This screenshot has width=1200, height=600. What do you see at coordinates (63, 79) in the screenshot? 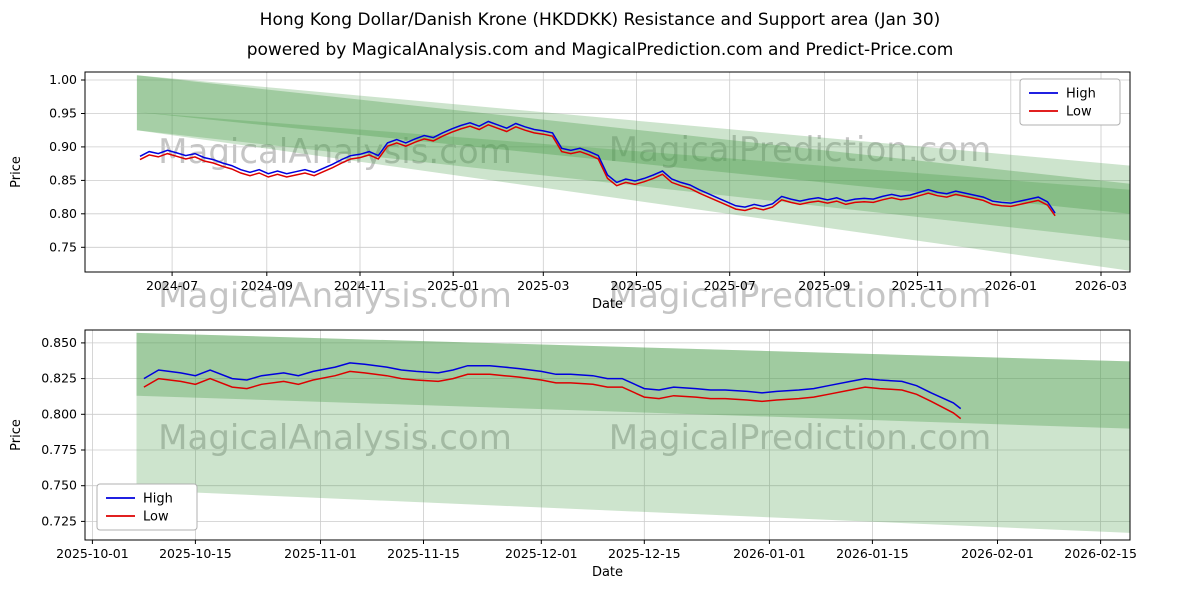
I see `y-tick-label: 1.00` at bounding box center [63, 79].